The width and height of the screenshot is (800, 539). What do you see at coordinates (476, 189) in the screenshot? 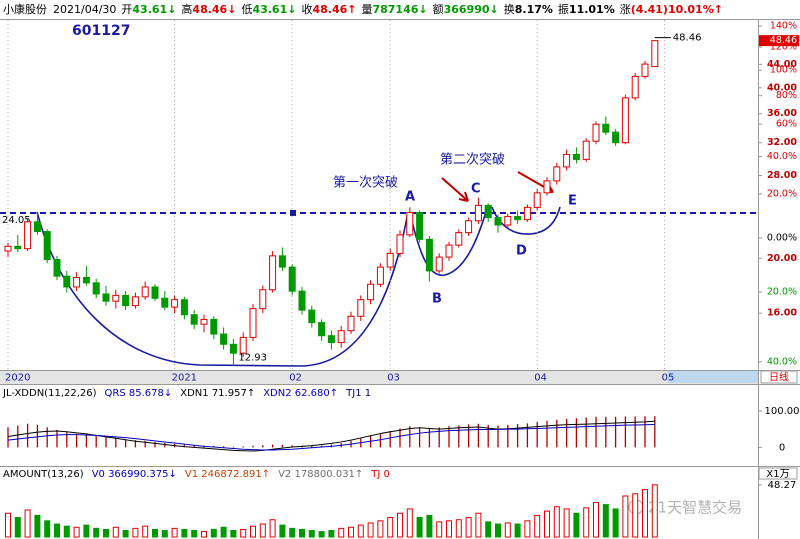
I see `annotation: C` at bounding box center [476, 189].